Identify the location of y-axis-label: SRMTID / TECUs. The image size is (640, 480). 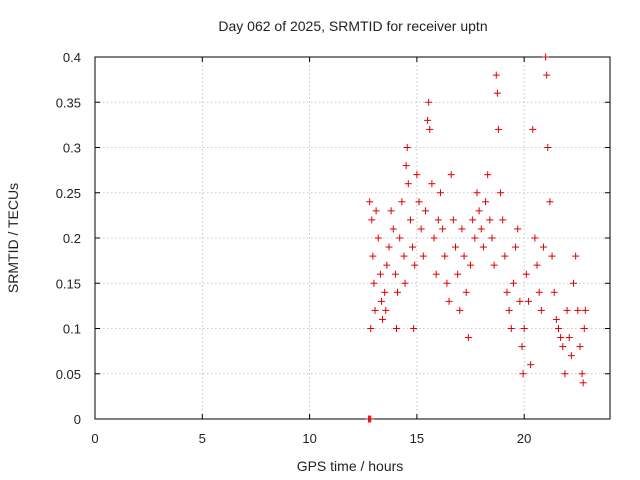
(13, 238).